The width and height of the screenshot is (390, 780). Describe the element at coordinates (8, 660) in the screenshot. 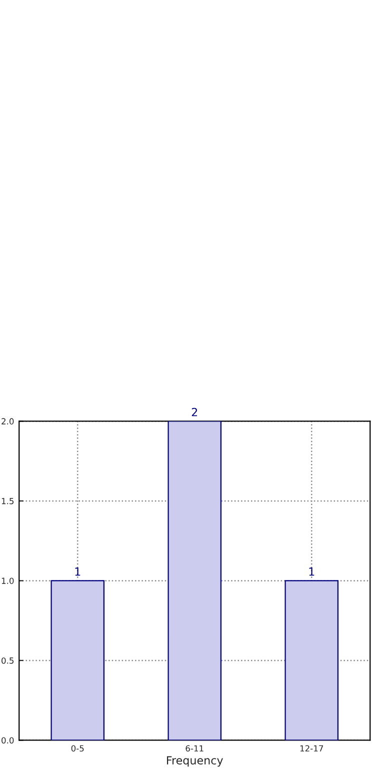

I see `y-tick-label: 0.5` at that location.